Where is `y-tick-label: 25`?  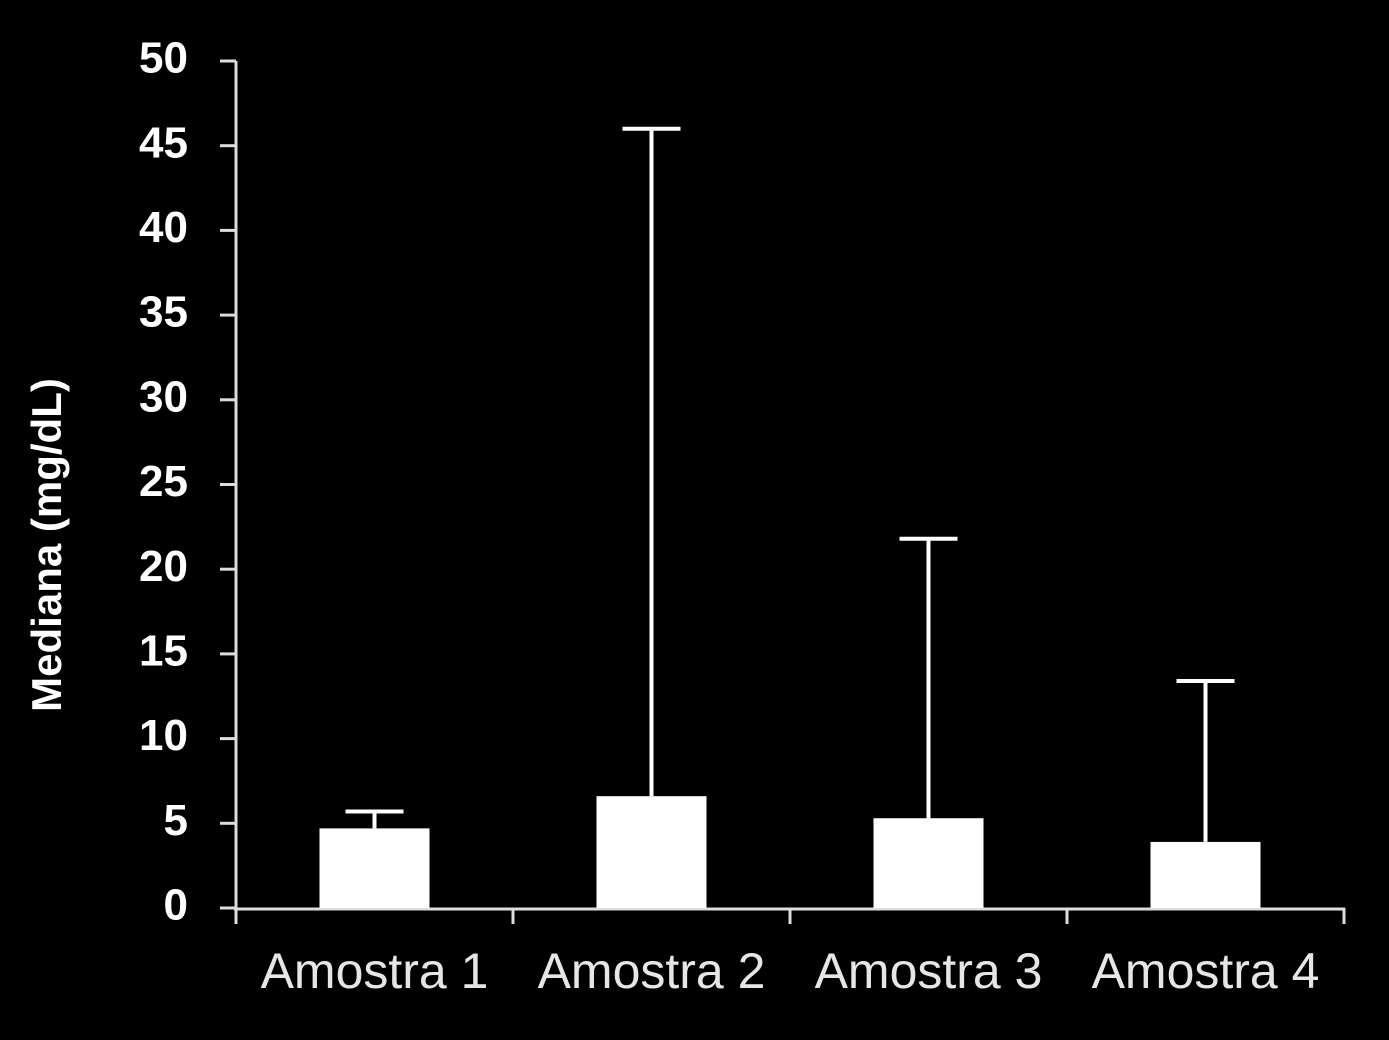
y-tick-label: 25 is located at coordinates (163, 481).